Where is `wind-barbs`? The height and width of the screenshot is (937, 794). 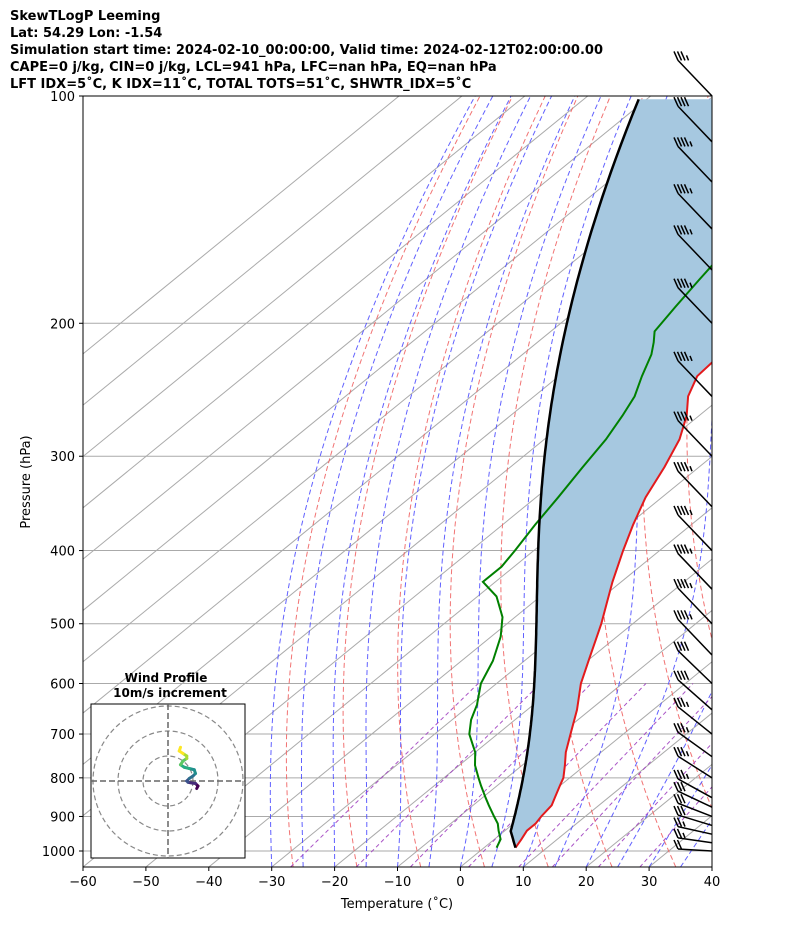 wind-barbs is located at coordinates (693, 451).